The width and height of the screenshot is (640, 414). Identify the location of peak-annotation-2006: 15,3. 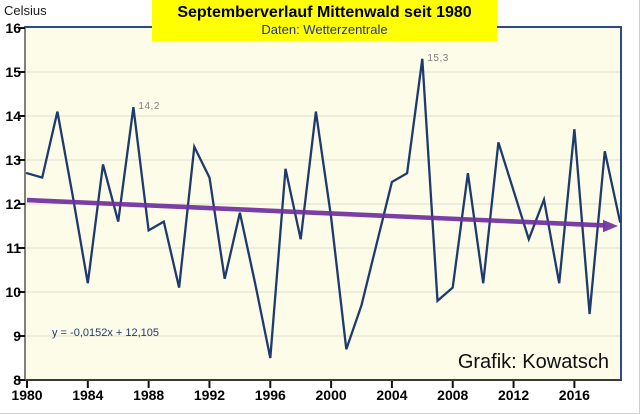
(438, 58).